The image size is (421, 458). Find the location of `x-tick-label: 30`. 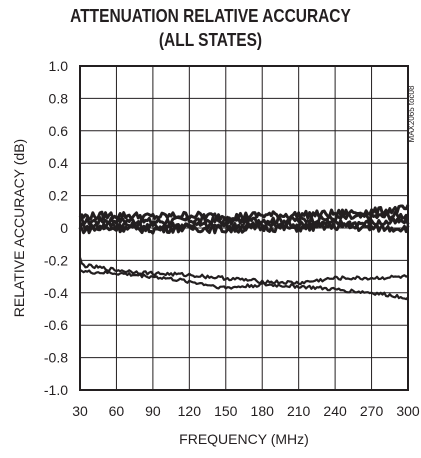

x-tick-label: 30 is located at coordinates (80, 411).